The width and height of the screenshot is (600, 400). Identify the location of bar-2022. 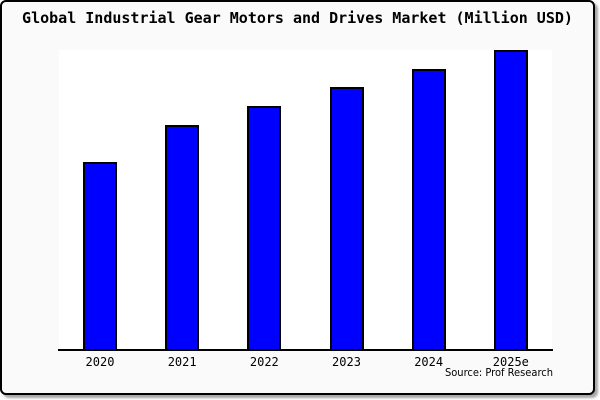
(264, 228).